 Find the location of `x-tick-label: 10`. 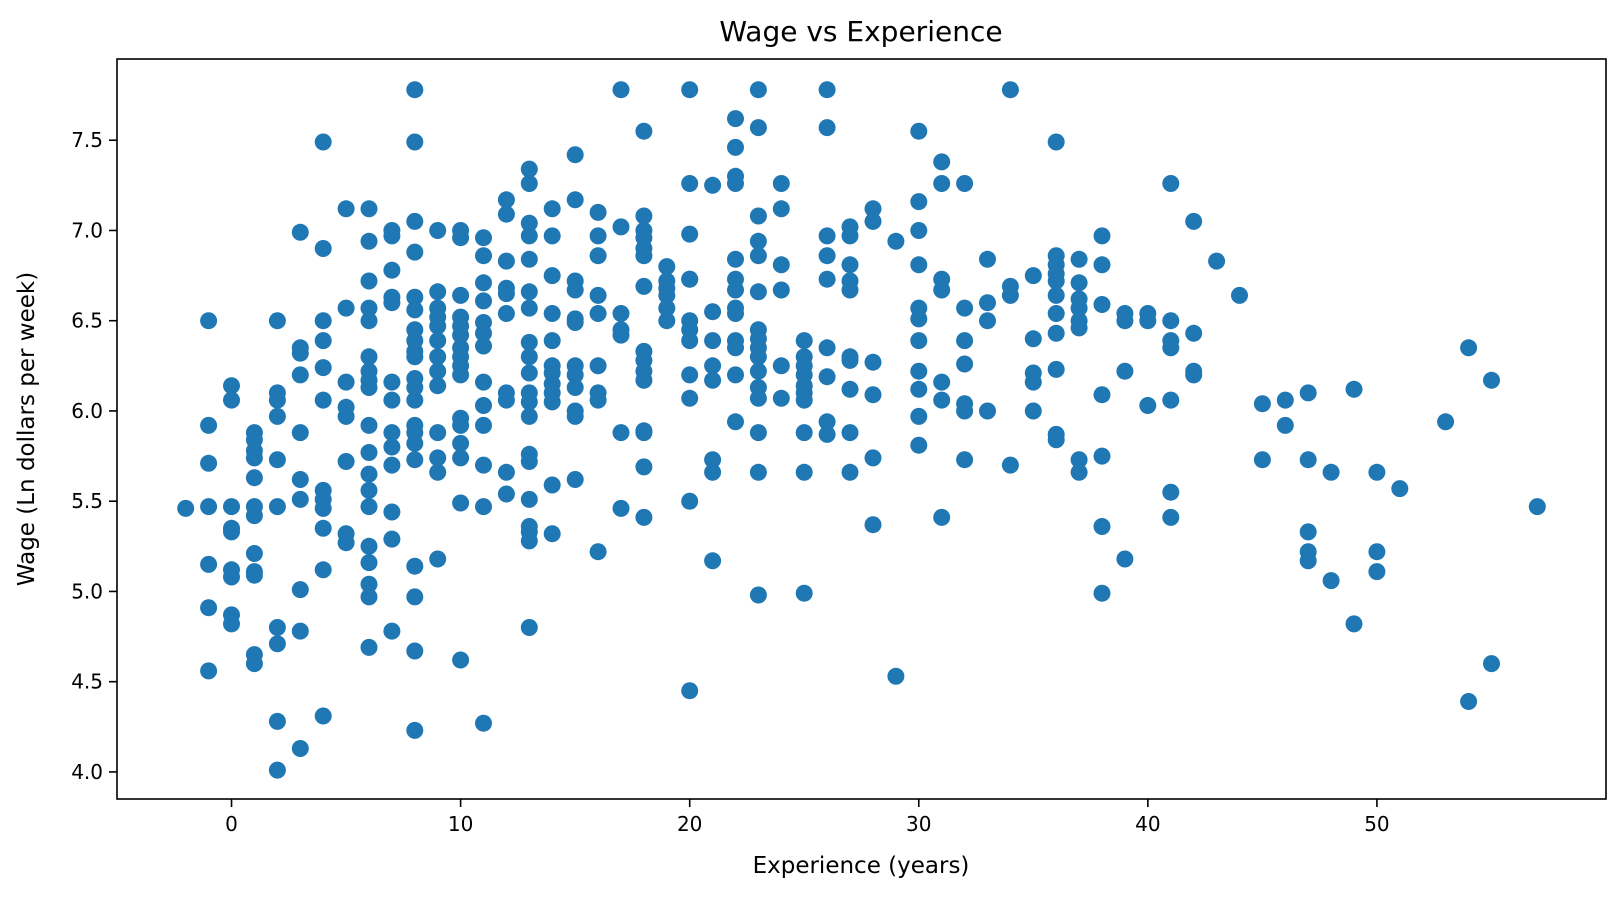

x-tick-label: 10 is located at coordinates (460, 824).